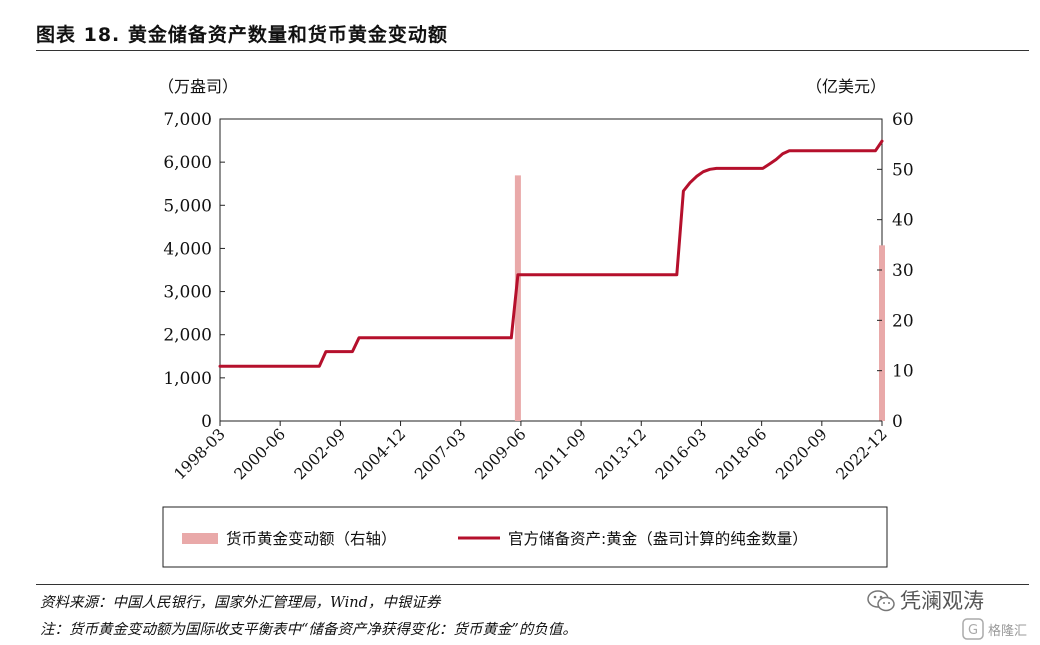  Describe the element at coordinates (699, 298) in the screenshot. I see `bar-series` at that location.